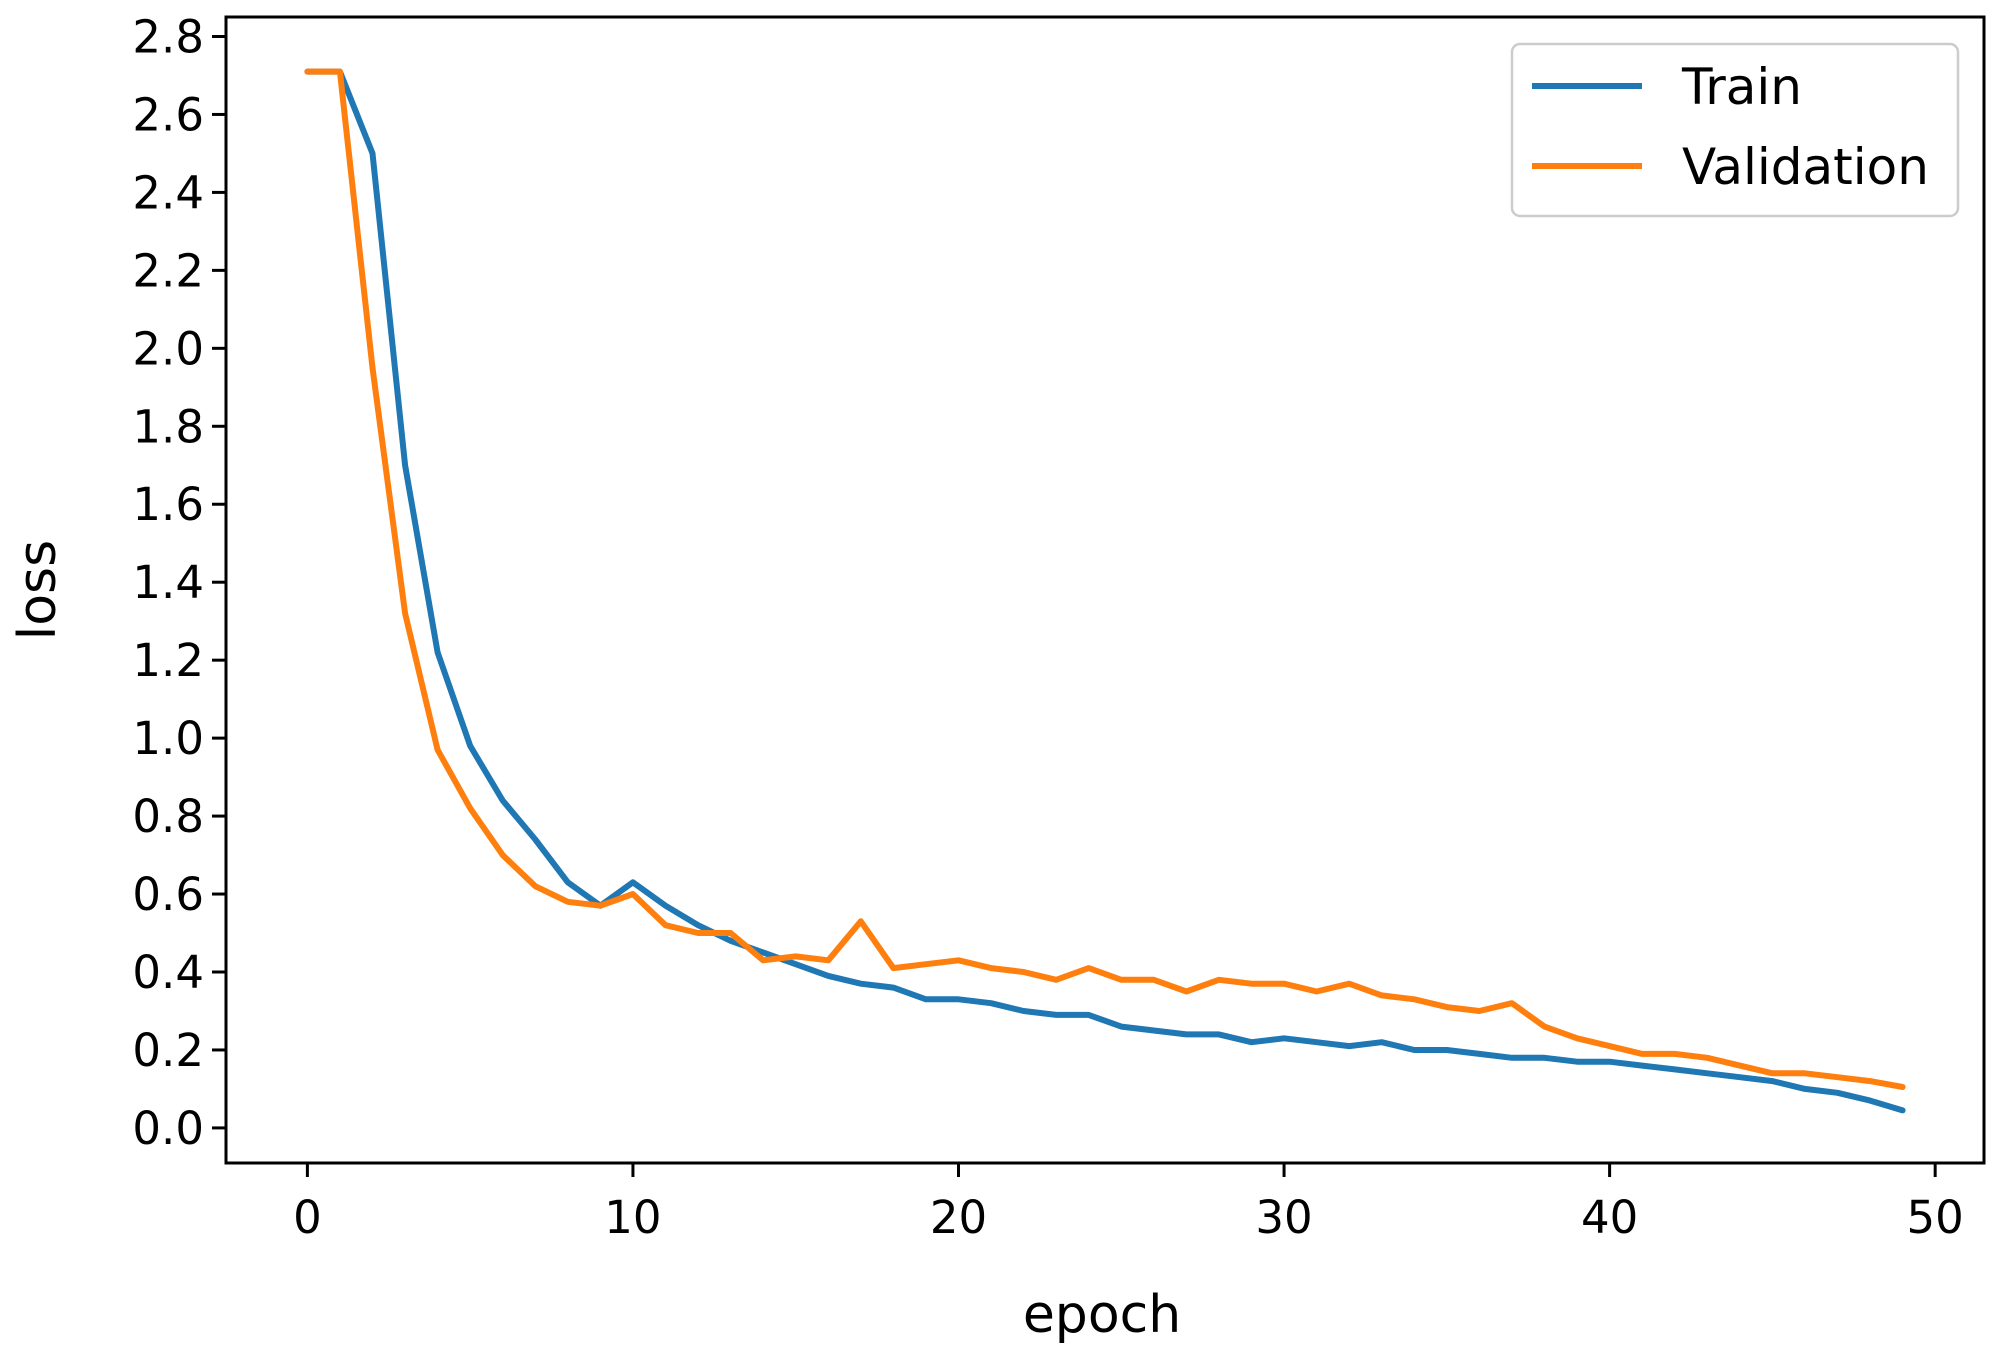  What do you see at coordinates (38, 590) in the screenshot?
I see `y-axis-label: loss` at bounding box center [38, 590].